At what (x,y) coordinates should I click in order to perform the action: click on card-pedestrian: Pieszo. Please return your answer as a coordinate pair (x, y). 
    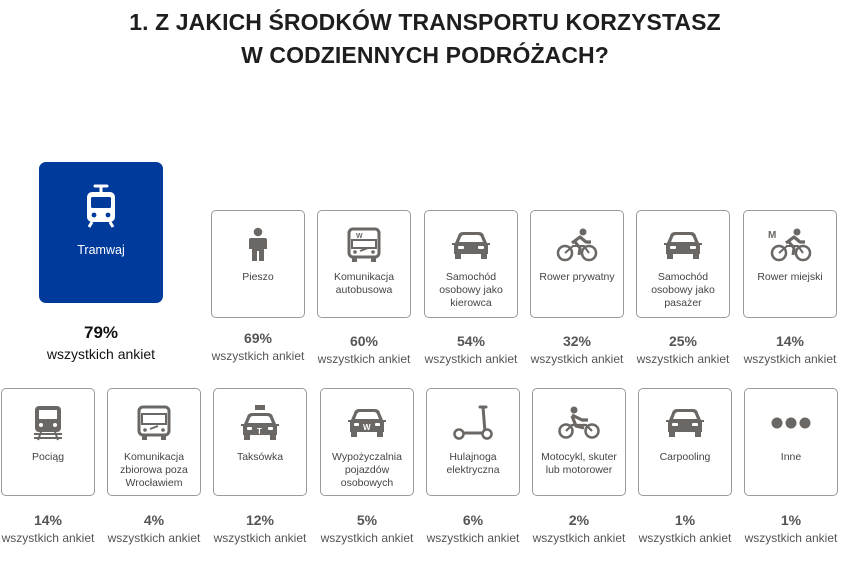
    Looking at the image, I should click on (258, 264).